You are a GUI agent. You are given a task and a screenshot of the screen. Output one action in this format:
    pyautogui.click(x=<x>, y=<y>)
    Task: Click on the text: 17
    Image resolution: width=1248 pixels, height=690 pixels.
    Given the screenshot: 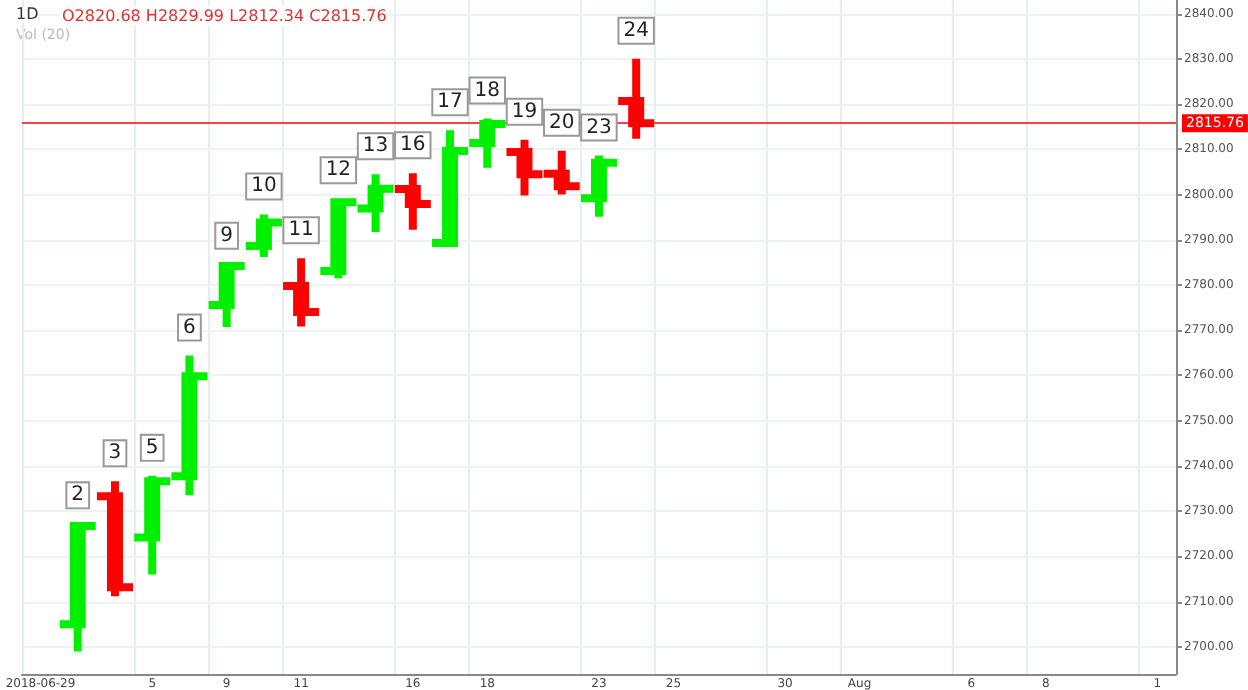 What is the action you would take?
    pyautogui.click(x=450, y=102)
    